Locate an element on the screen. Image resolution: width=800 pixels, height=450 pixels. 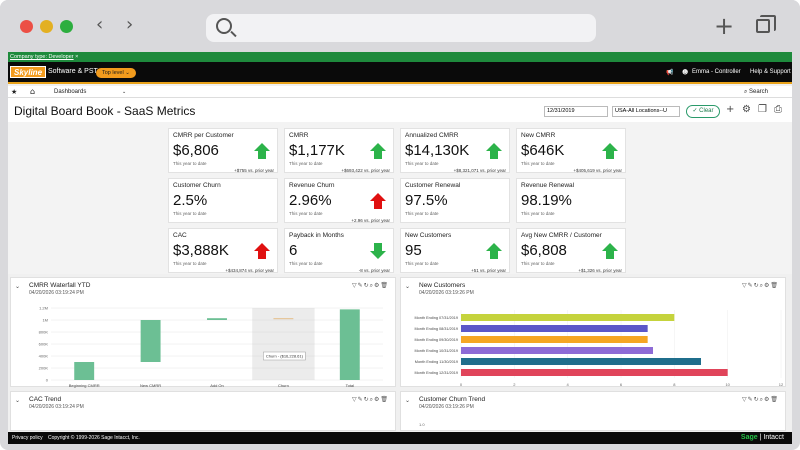
kpi-card: Customer Churn 2.5% This year to date is located at coordinates (223, 200).